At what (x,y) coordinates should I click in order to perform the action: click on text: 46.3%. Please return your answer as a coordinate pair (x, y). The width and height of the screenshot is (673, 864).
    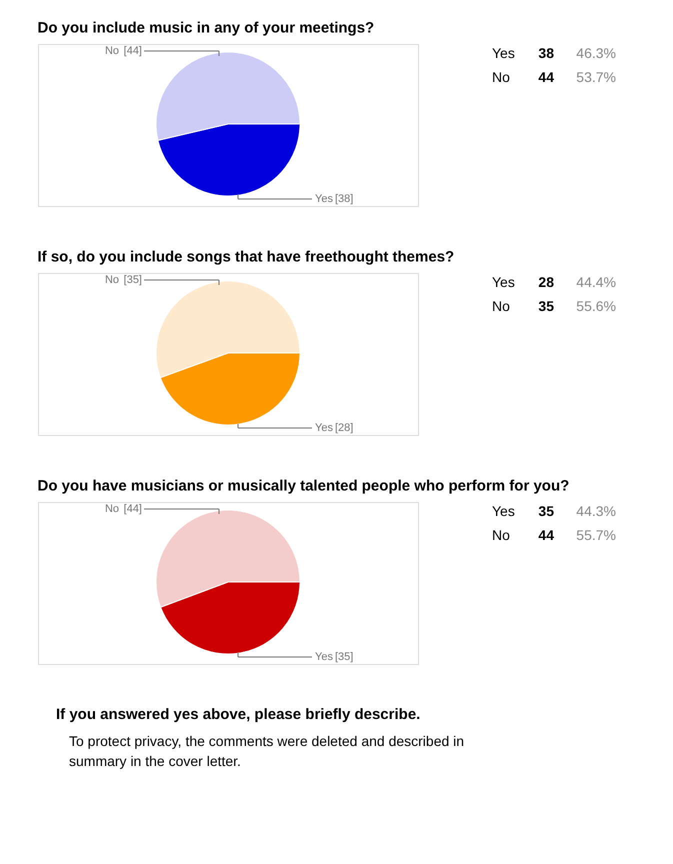
    Looking at the image, I should click on (596, 53).